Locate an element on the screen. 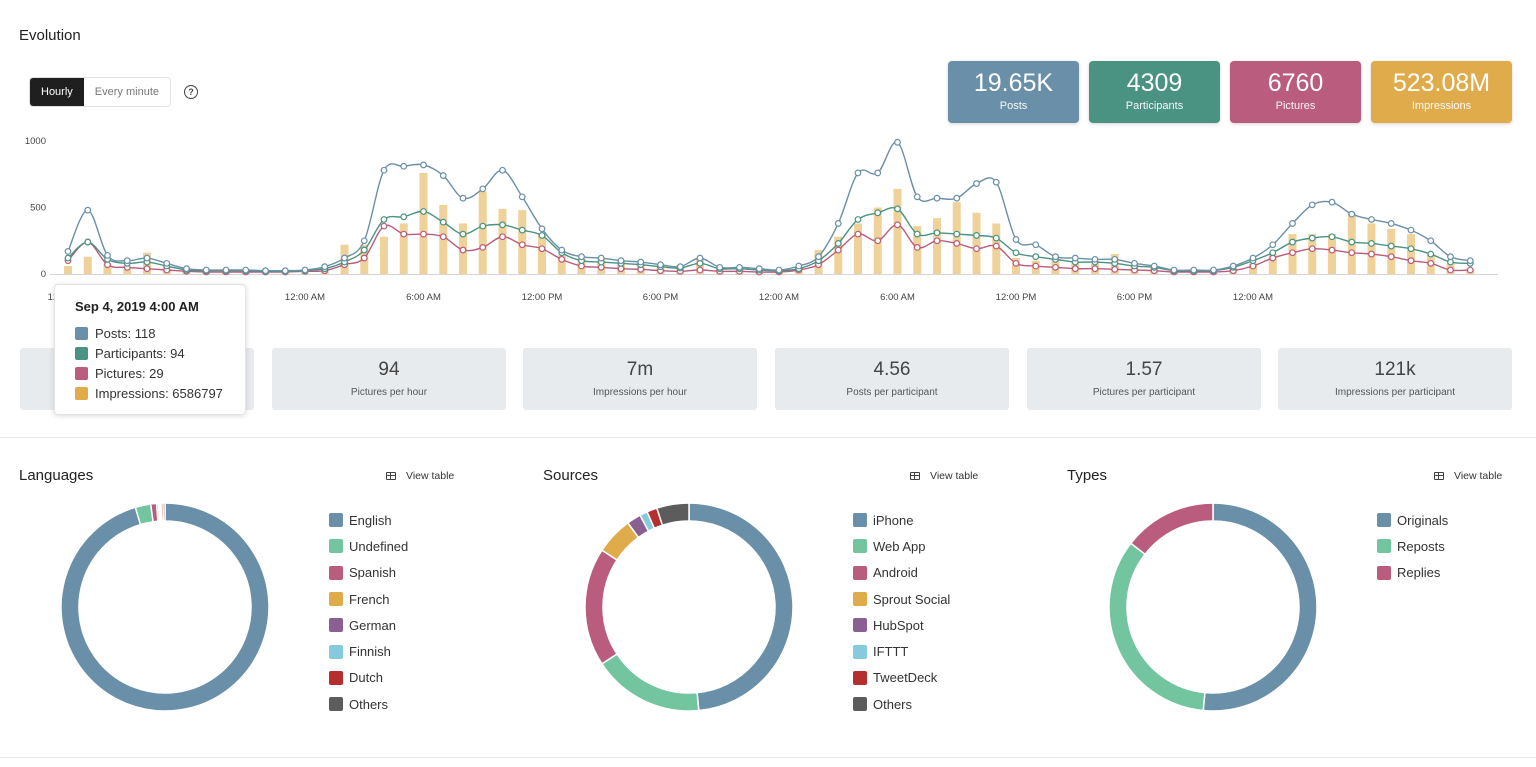  granularity-toggle: Hourly Every minute is located at coordinates (100, 92).